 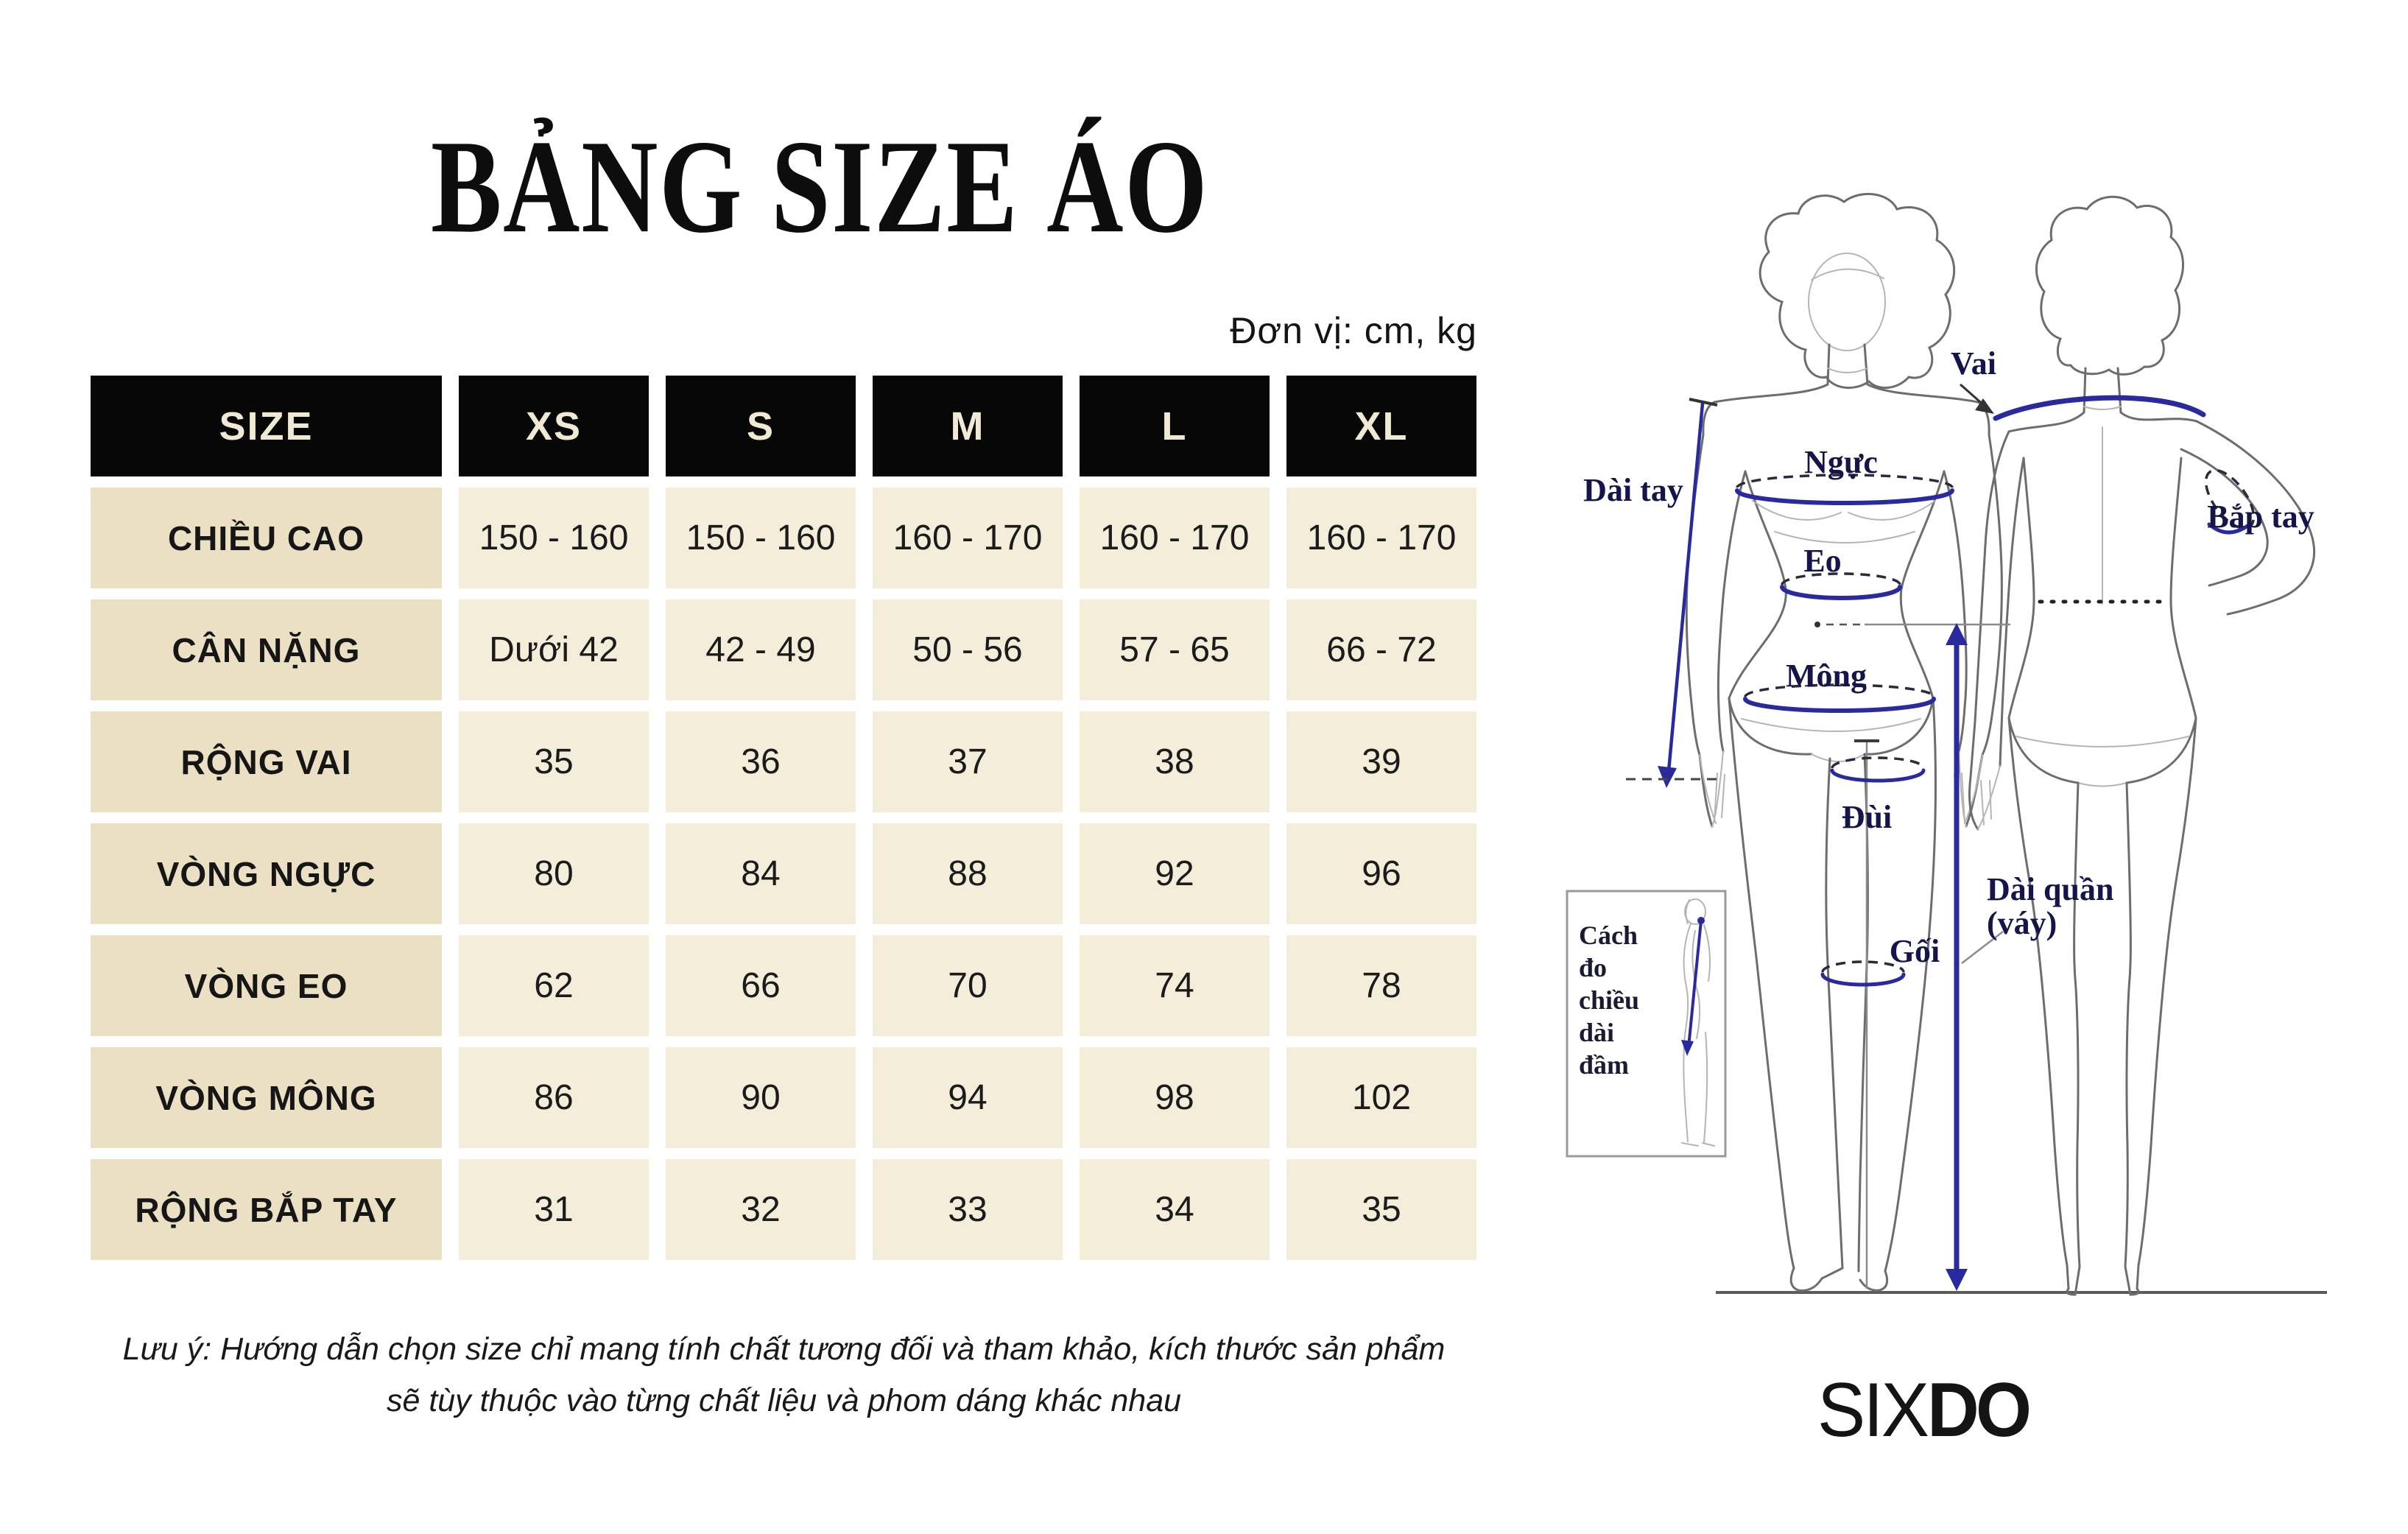 What do you see at coordinates (968, 649) in the screenshot?
I see `table-cell: 50 - 56` at bounding box center [968, 649].